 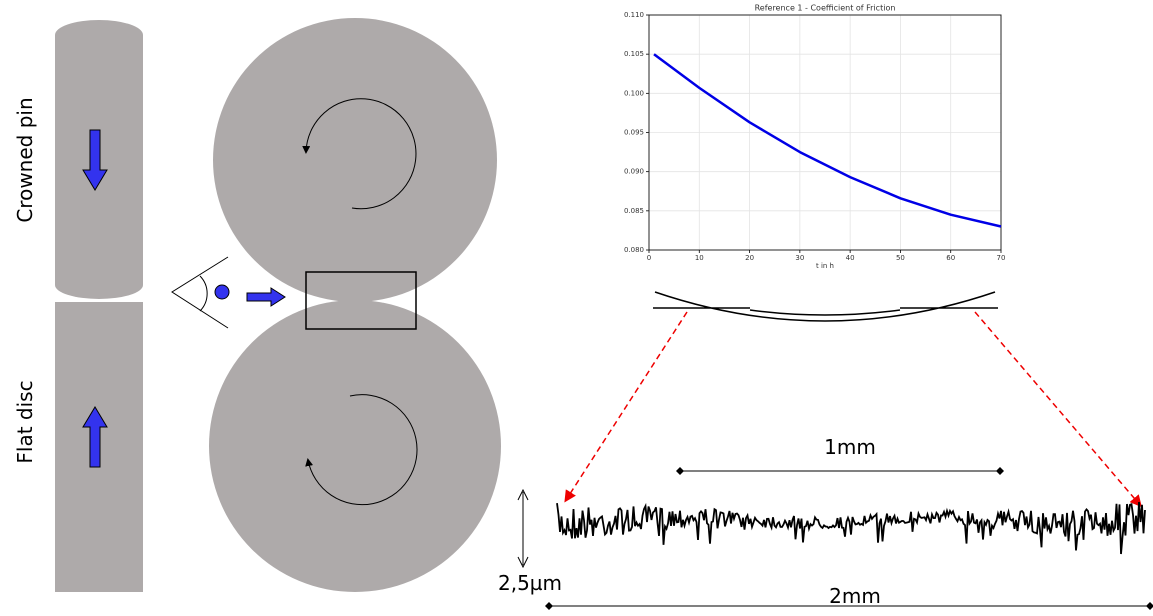 What do you see at coordinates (900, 258) in the screenshot?
I see `x-tick-label: 50` at bounding box center [900, 258].